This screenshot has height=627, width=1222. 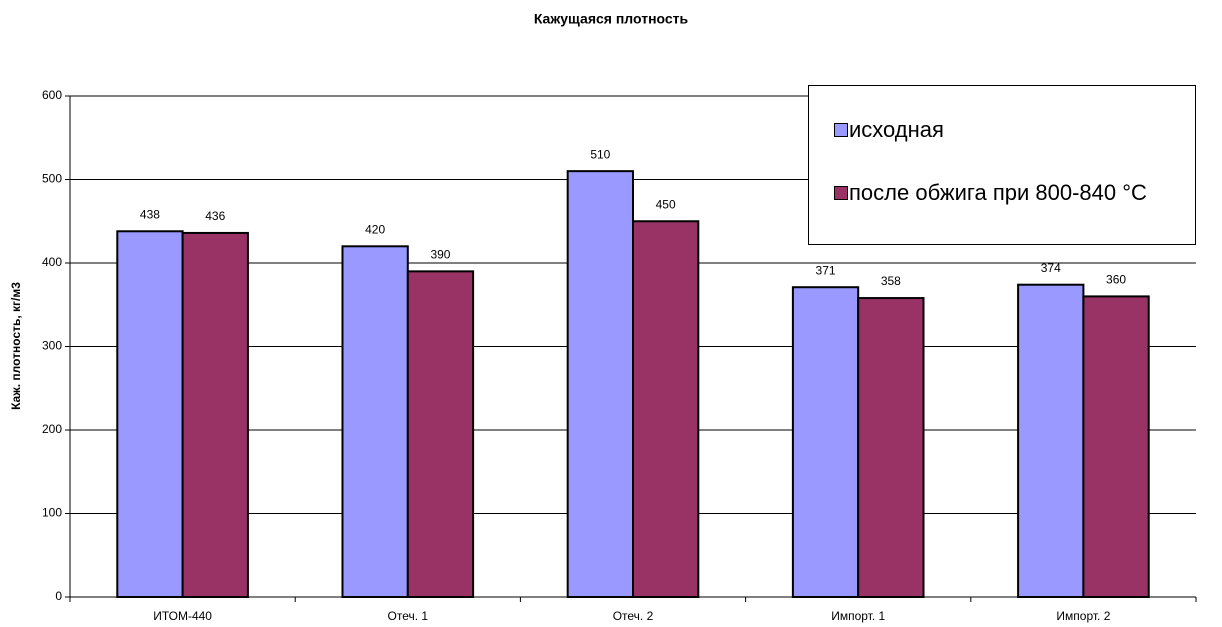 What do you see at coordinates (611, 19) in the screenshot?
I see `chart-title: Кажущаяся плотность` at bounding box center [611, 19].